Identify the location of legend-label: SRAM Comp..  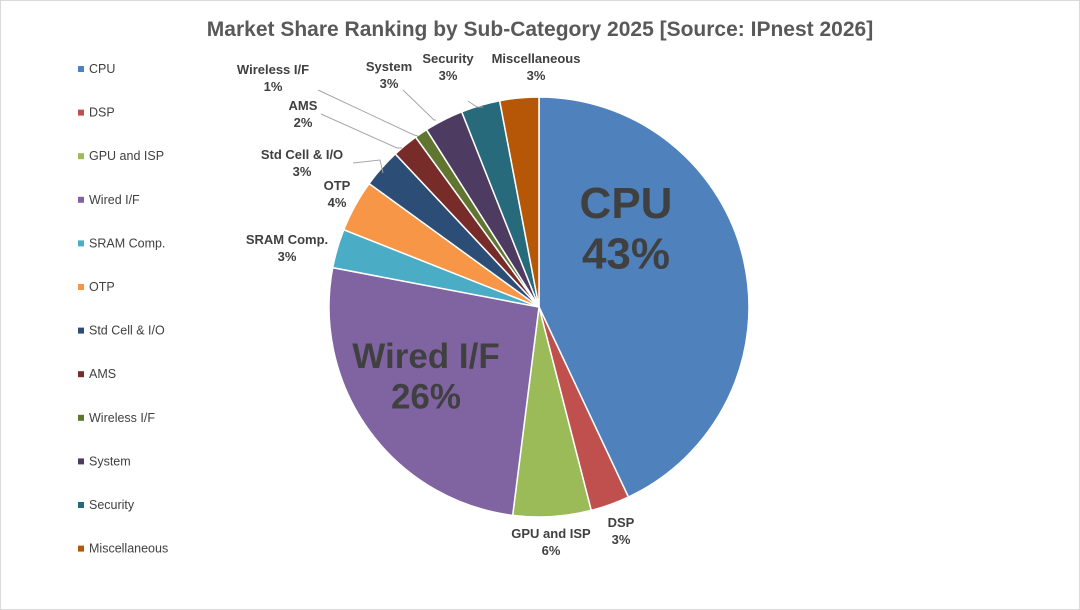
(127, 243).